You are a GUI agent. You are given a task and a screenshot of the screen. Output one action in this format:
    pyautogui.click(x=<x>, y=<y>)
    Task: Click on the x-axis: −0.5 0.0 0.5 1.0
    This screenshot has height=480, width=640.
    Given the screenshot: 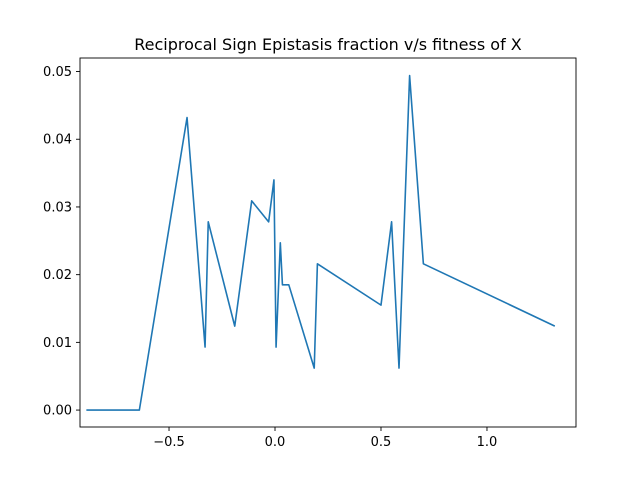 What is the action you would take?
    pyautogui.click(x=325, y=438)
    